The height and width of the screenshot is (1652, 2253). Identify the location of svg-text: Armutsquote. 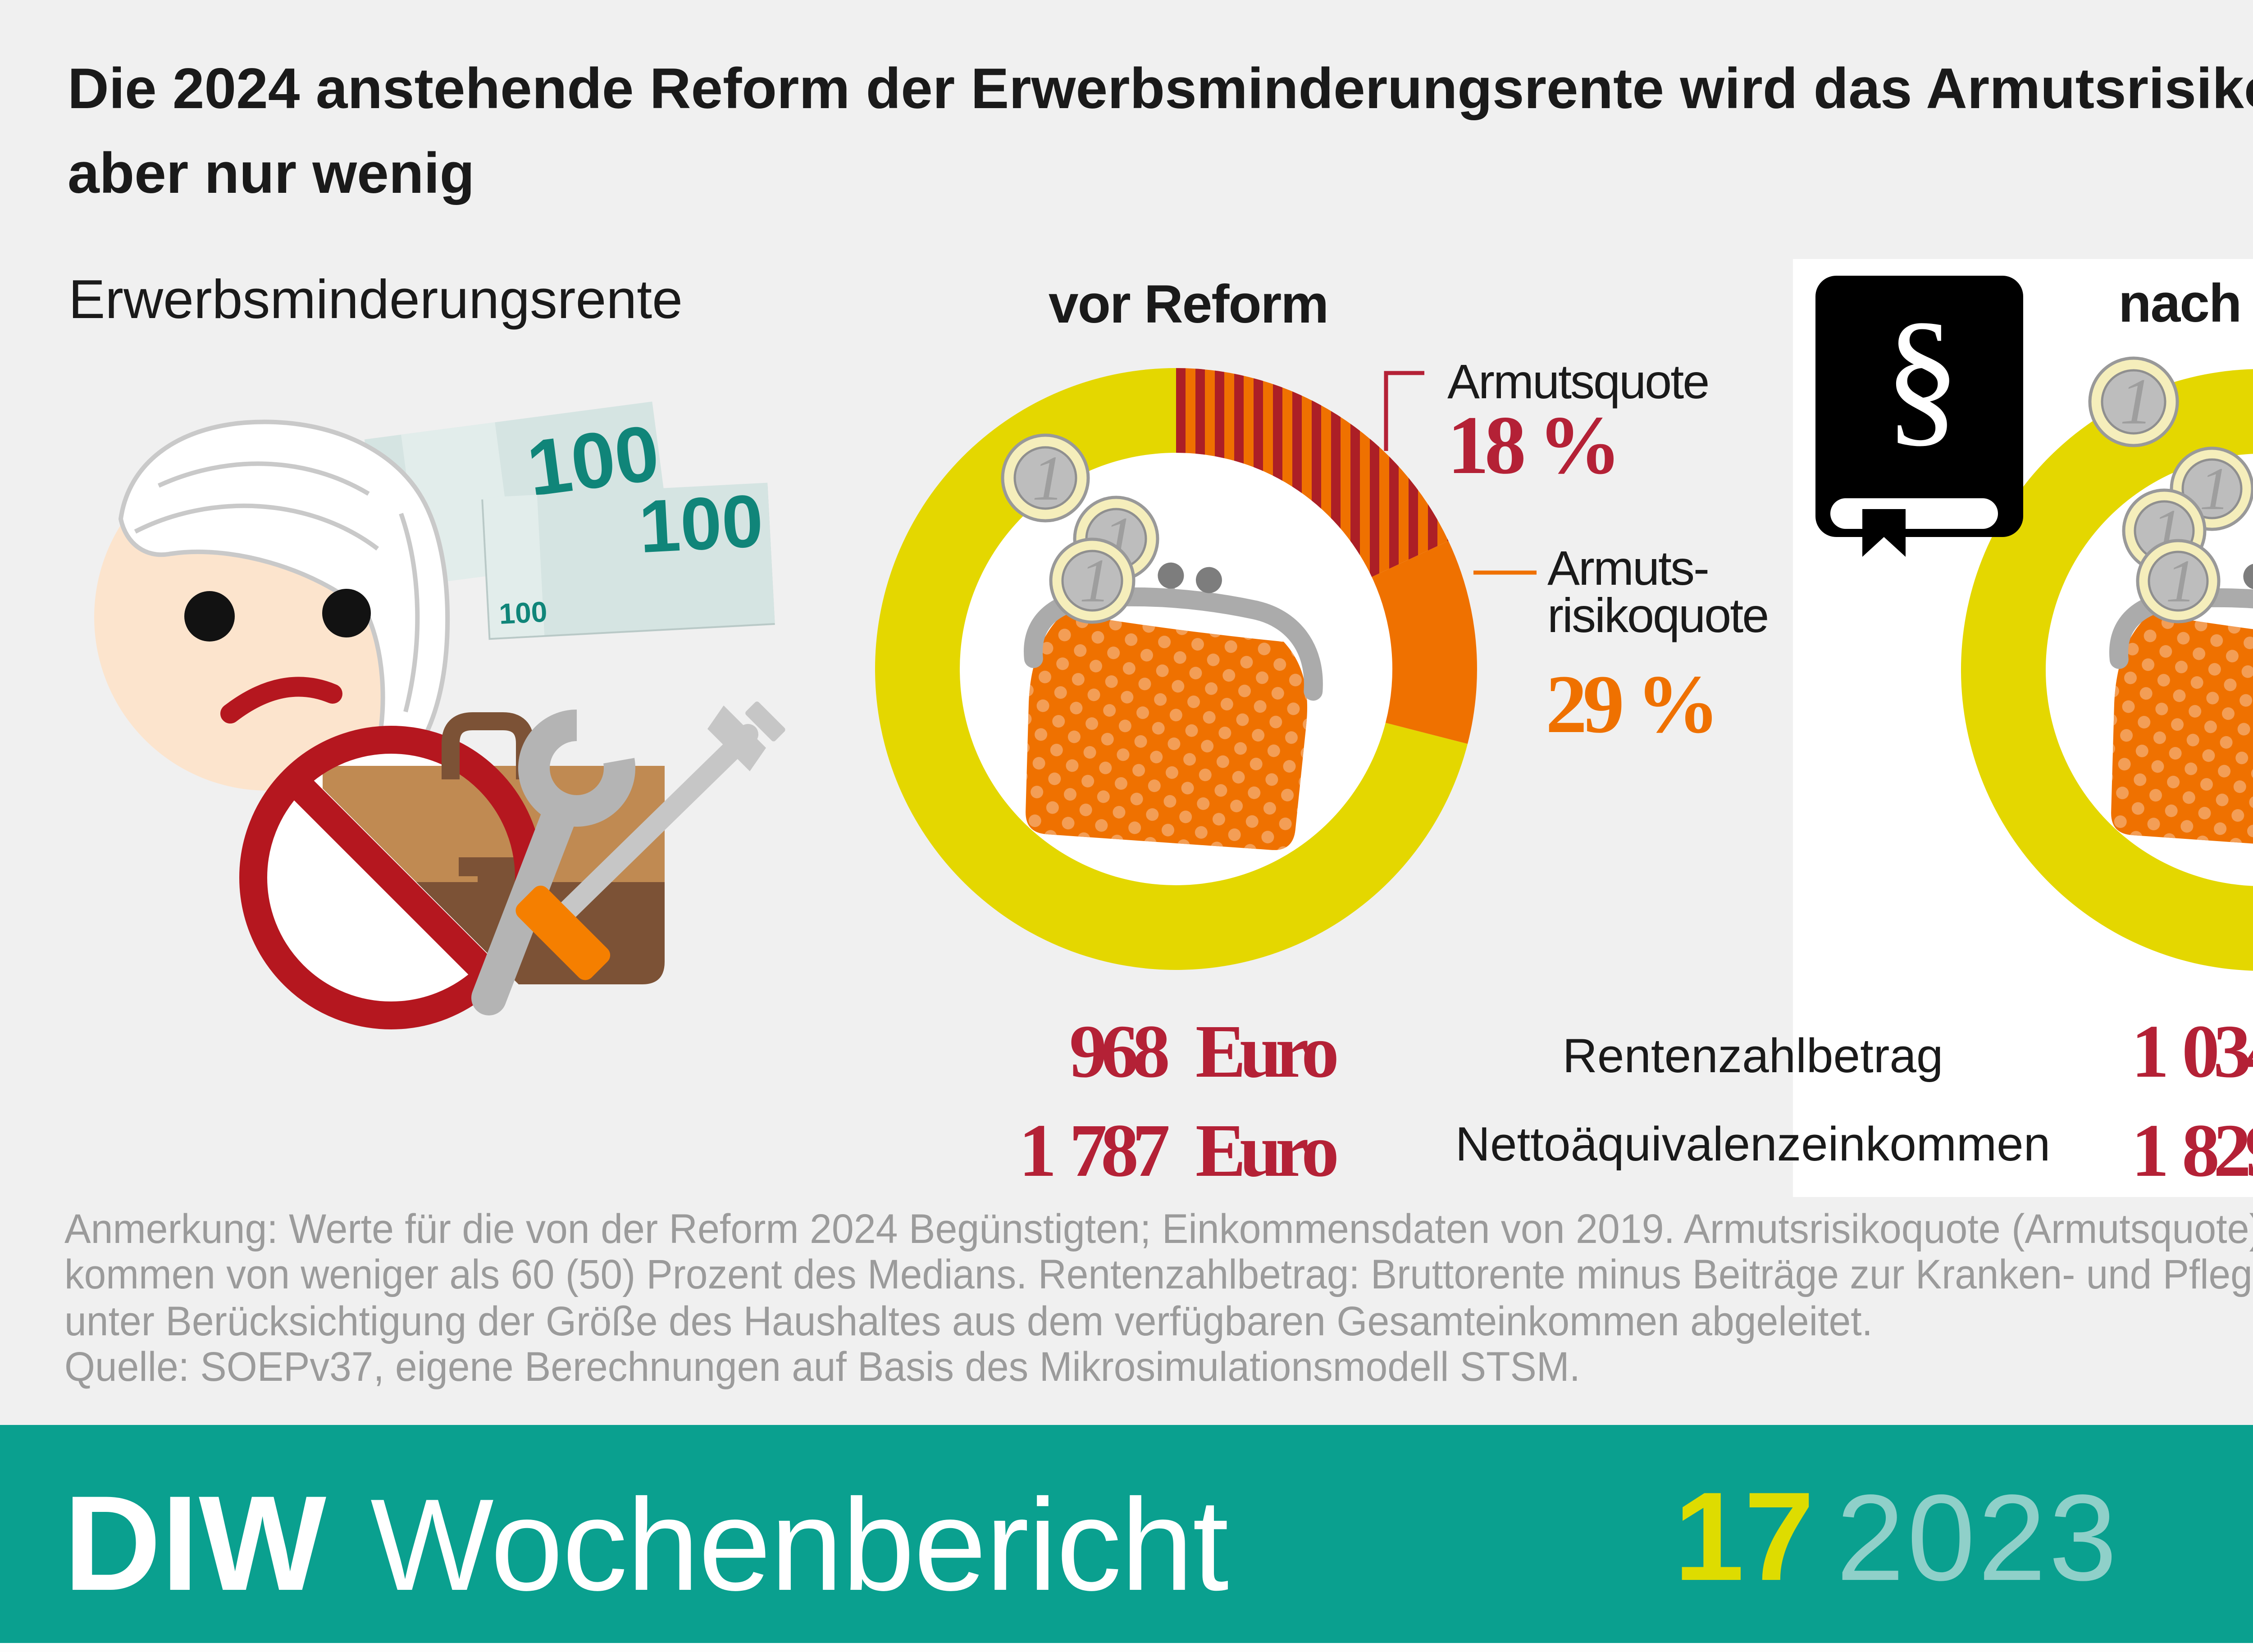
(1577, 382).